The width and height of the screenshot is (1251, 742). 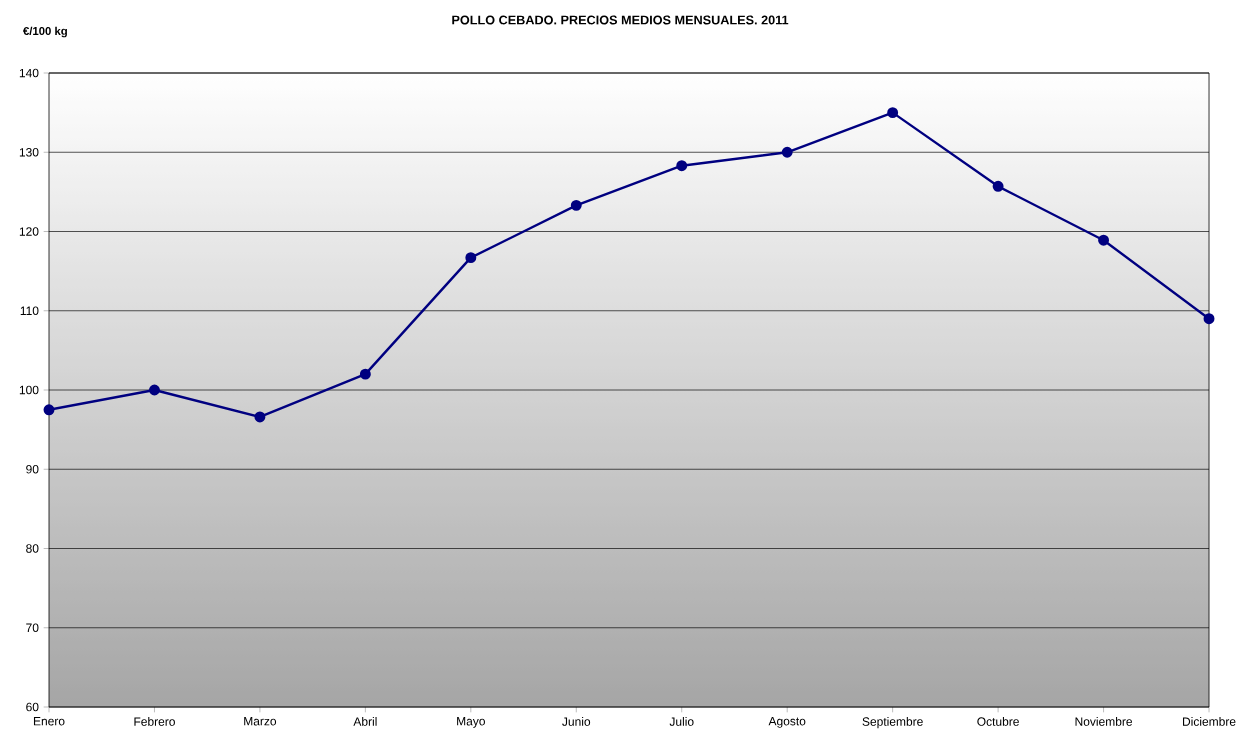 I want to click on y-tick-label: 110, so click(x=29, y=311).